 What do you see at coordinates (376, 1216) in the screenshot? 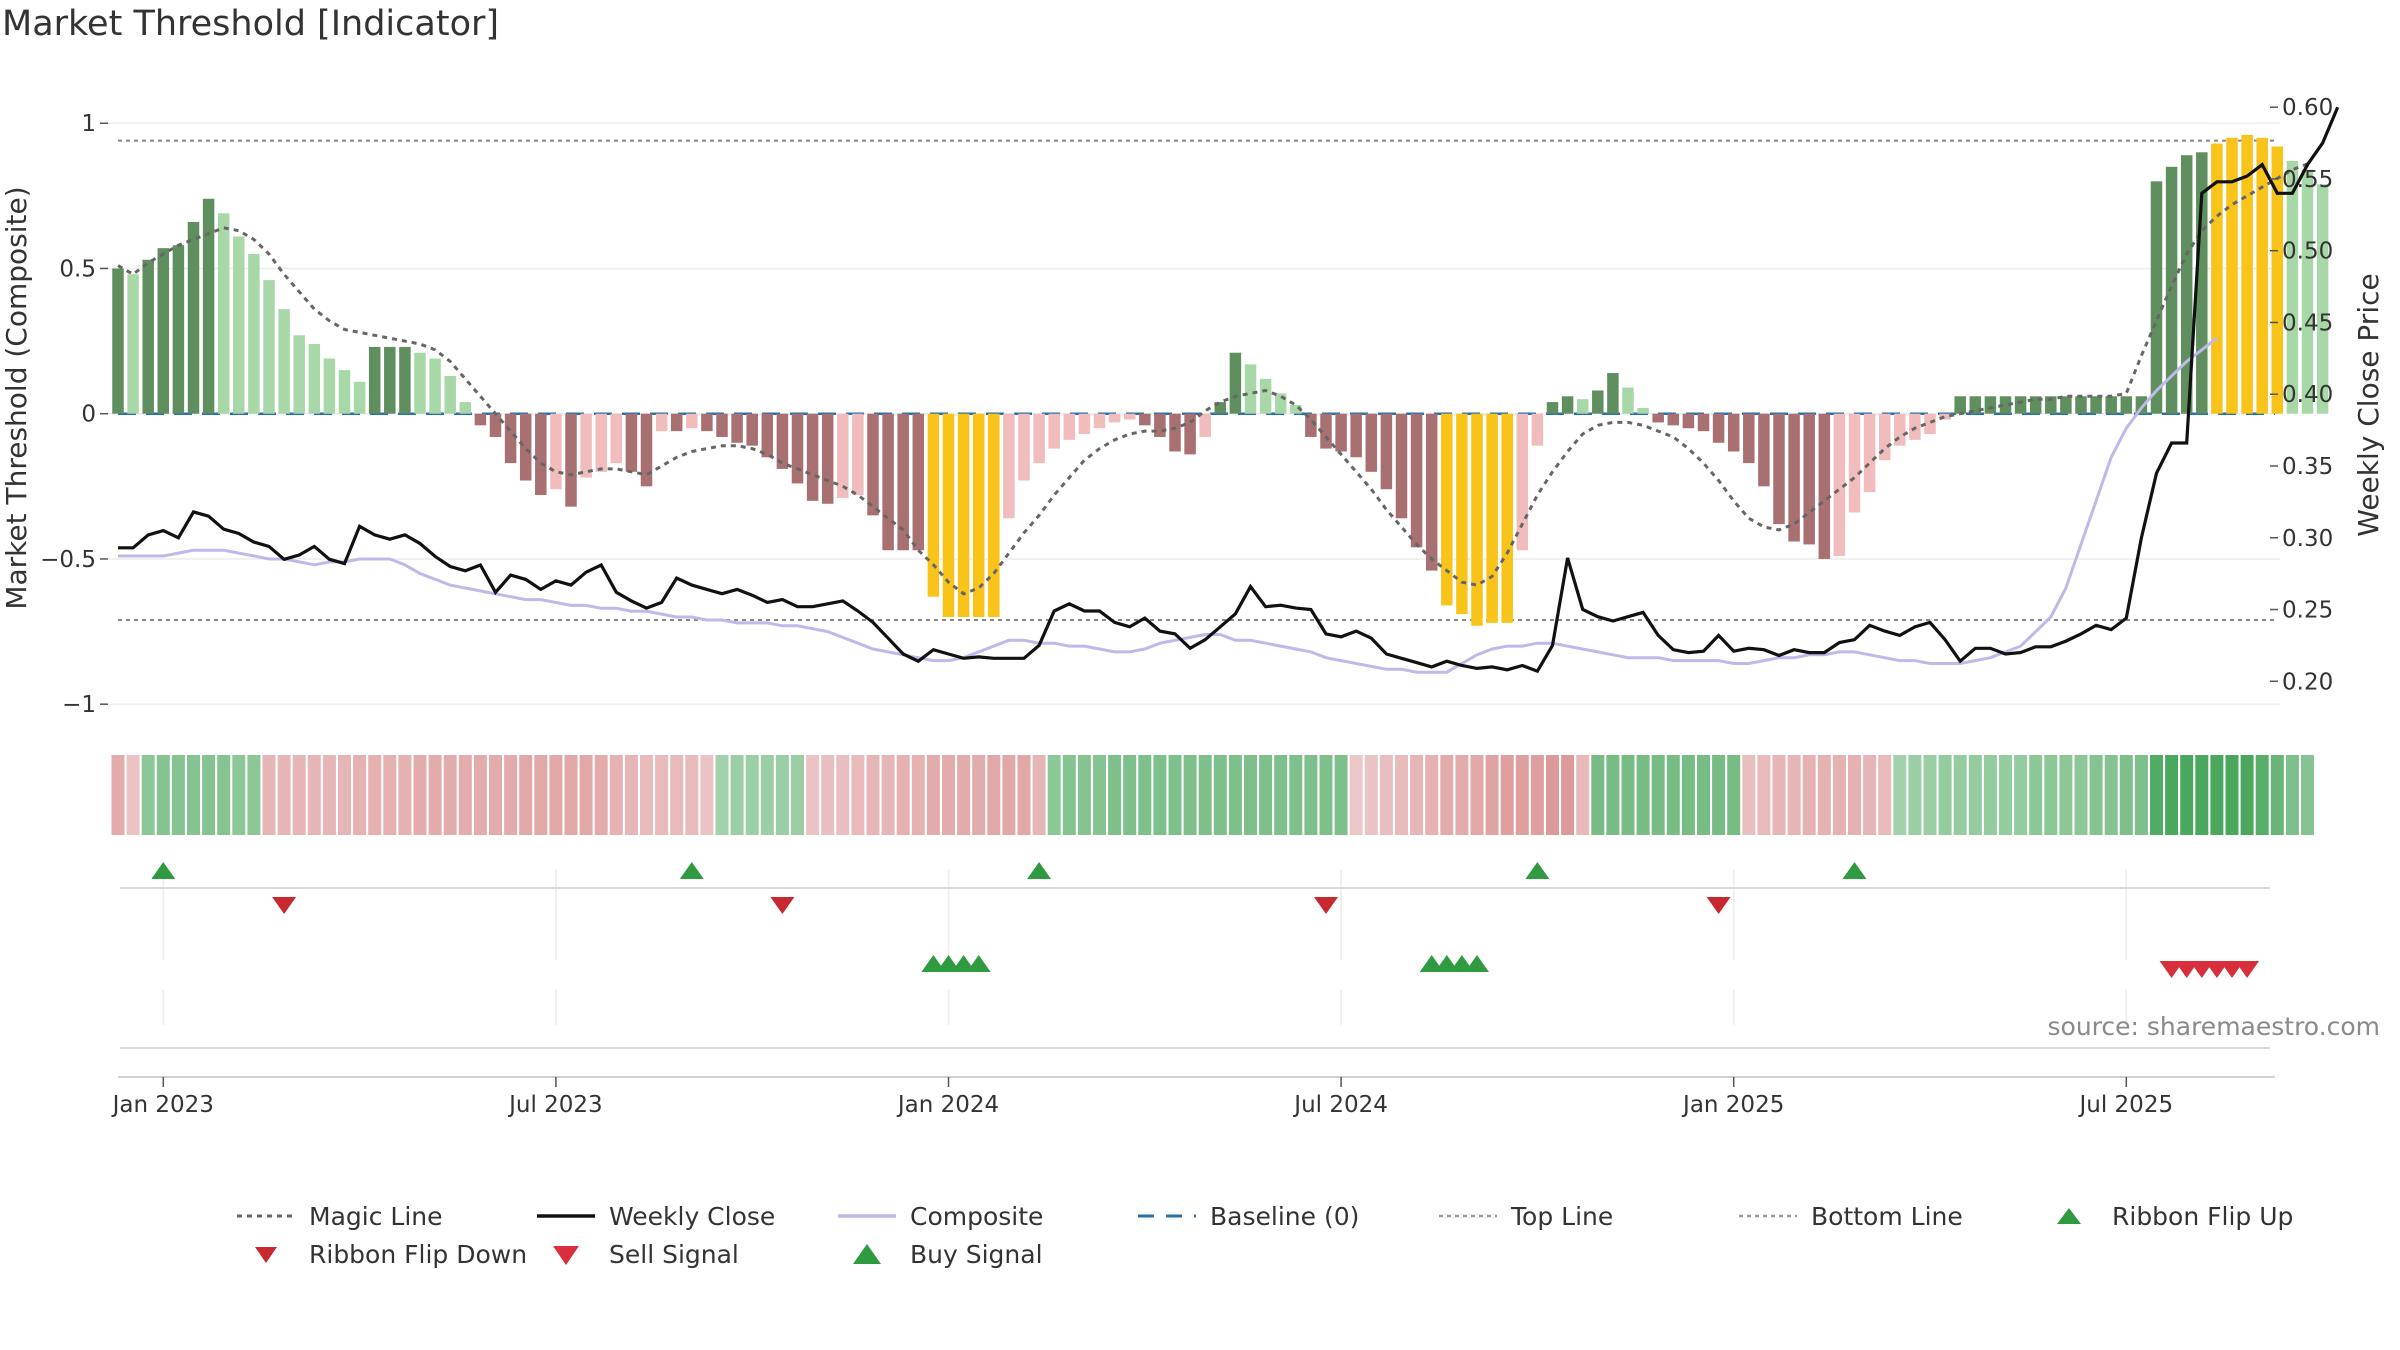
I see `legend-label: Magic Line` at bounding box center [376, 1216].